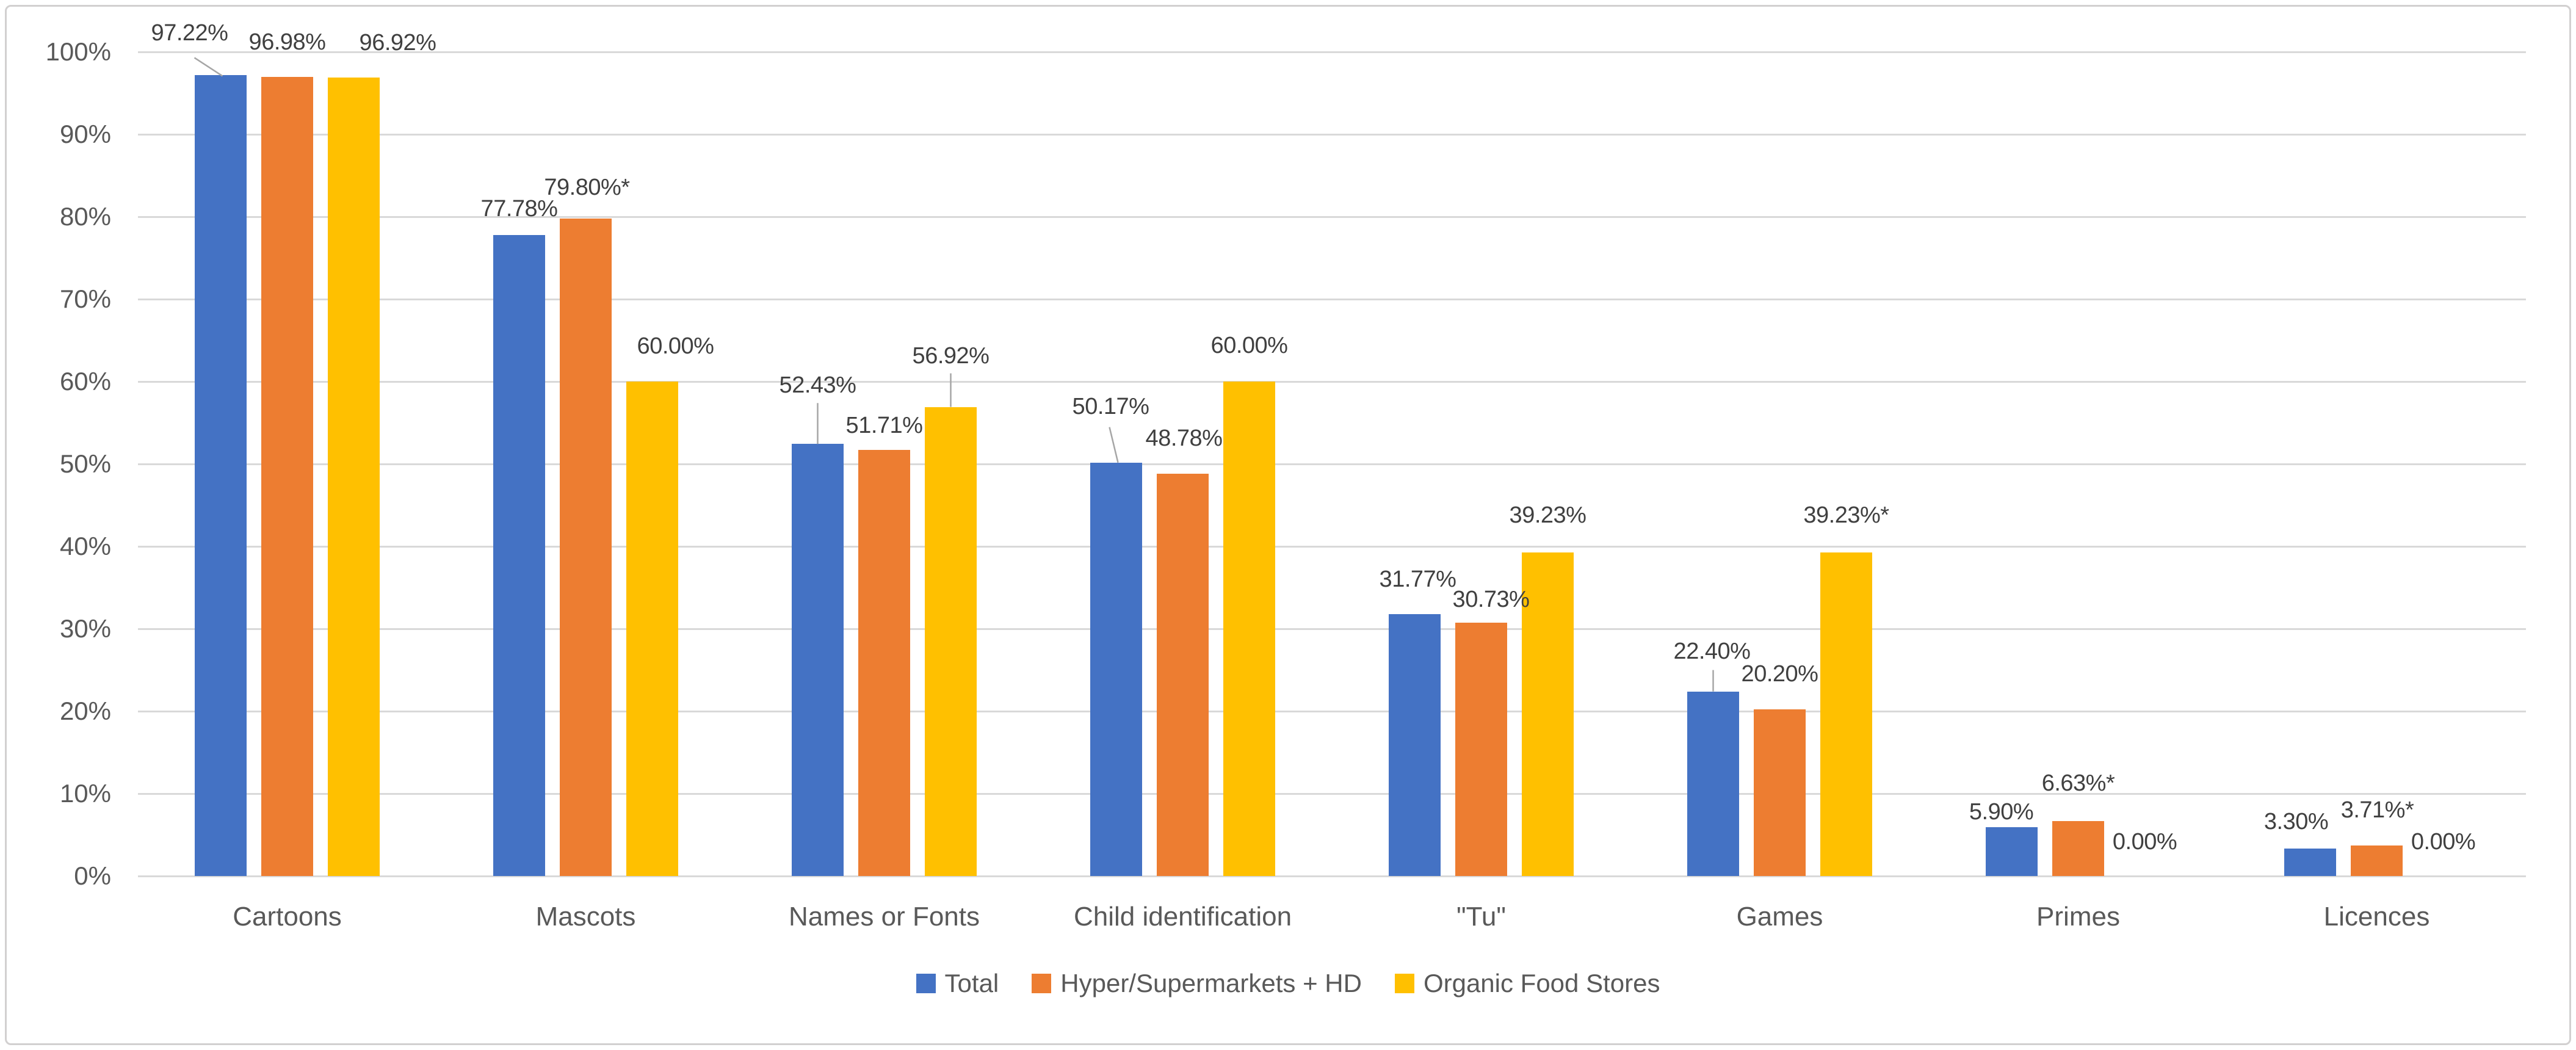  Describe the element at coordinates (1332, 629) in the screenshot. I see `gridline-30%` at that location.